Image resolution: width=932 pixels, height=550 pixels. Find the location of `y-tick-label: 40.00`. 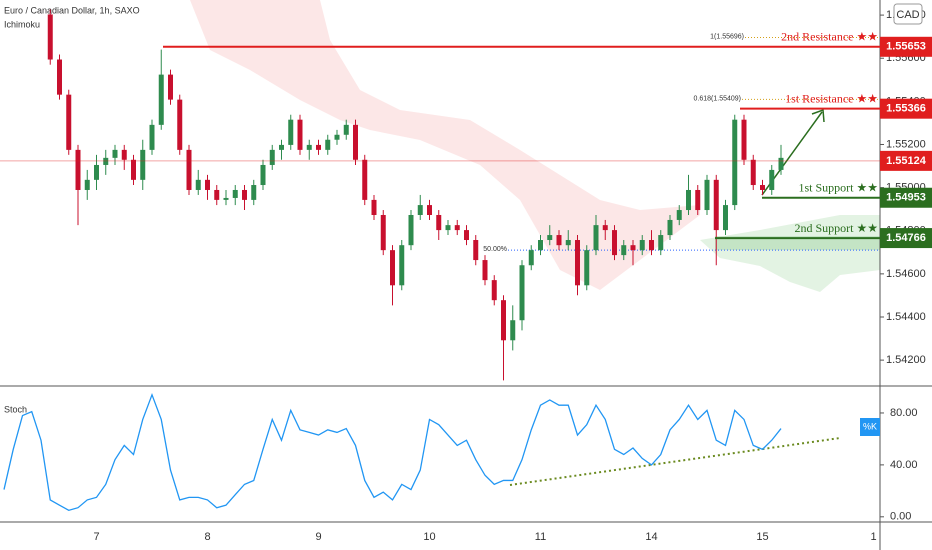

y-tick-label: 40.00 is located at coordinates (904, 465).